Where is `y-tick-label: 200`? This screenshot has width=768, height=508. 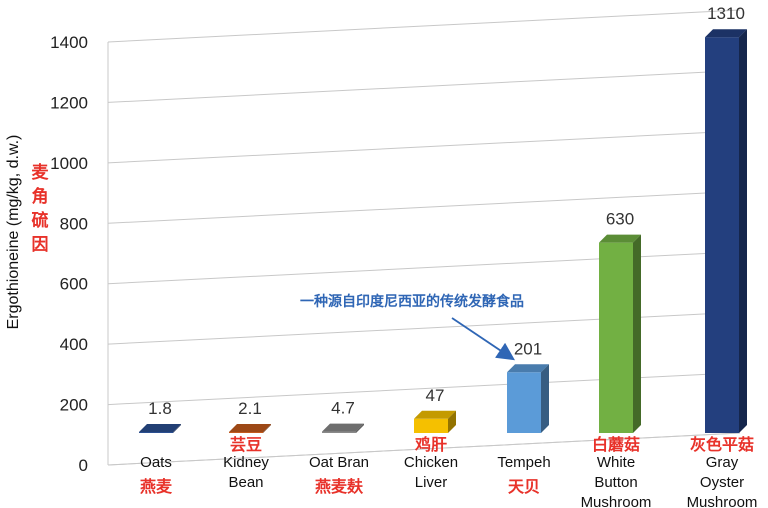 y-tick-label: 200 is located at coordinates (74, 405).